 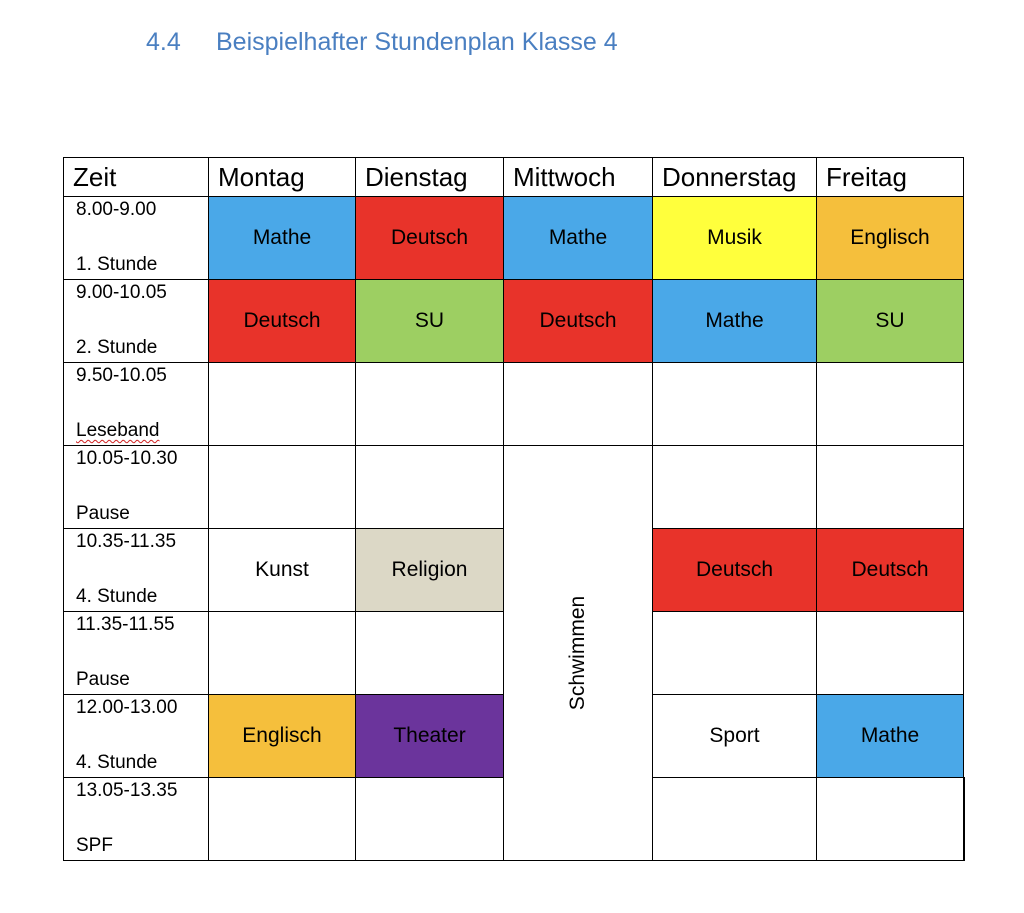 What do you see at coordinates (127, 707) in the screenshot?
I see `time-range: 12.00-13.00` at bounding box center [127, 707].